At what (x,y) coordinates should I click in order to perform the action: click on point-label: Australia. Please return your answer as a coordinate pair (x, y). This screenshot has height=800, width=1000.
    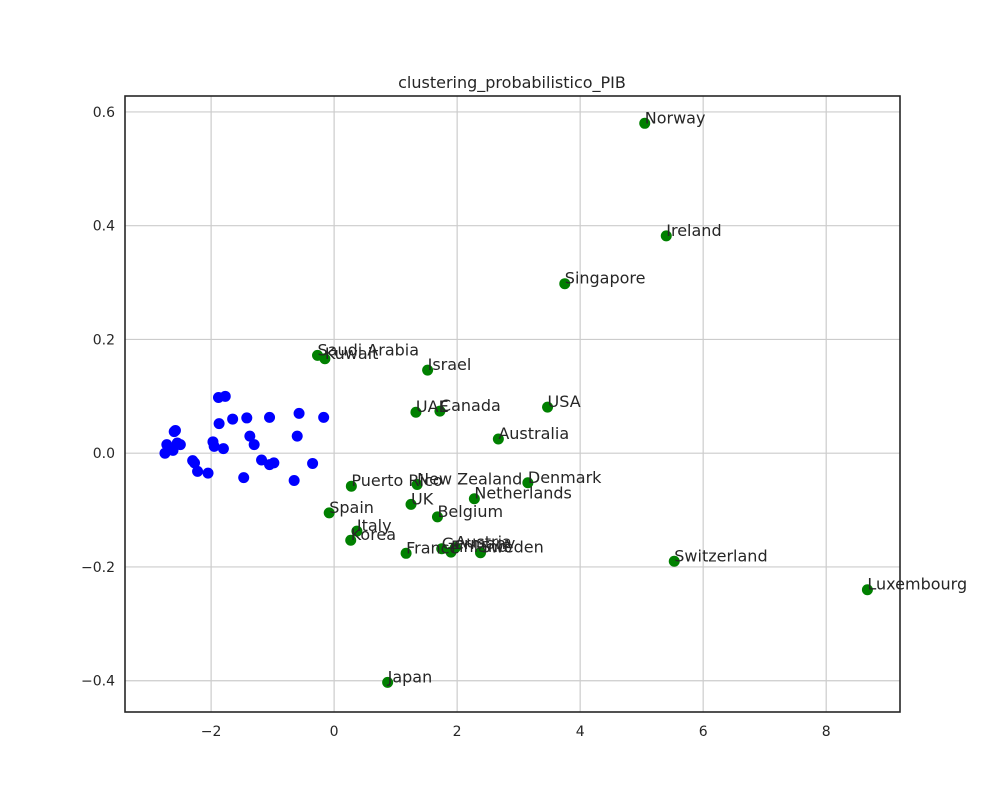
    Looking at the image, I should click on (533, 433).